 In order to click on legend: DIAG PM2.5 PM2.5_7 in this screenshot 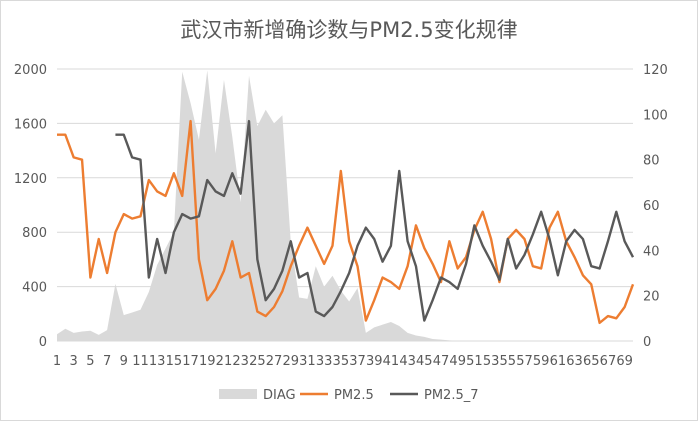, I will do `click(349, 395)`.